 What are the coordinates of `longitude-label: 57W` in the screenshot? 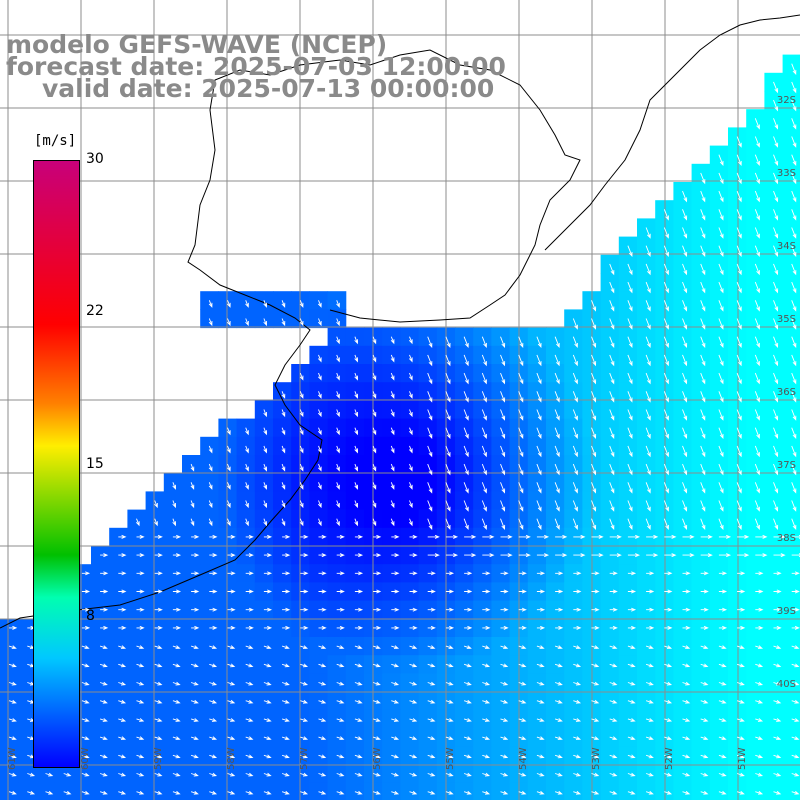 It's located at (304, 758).